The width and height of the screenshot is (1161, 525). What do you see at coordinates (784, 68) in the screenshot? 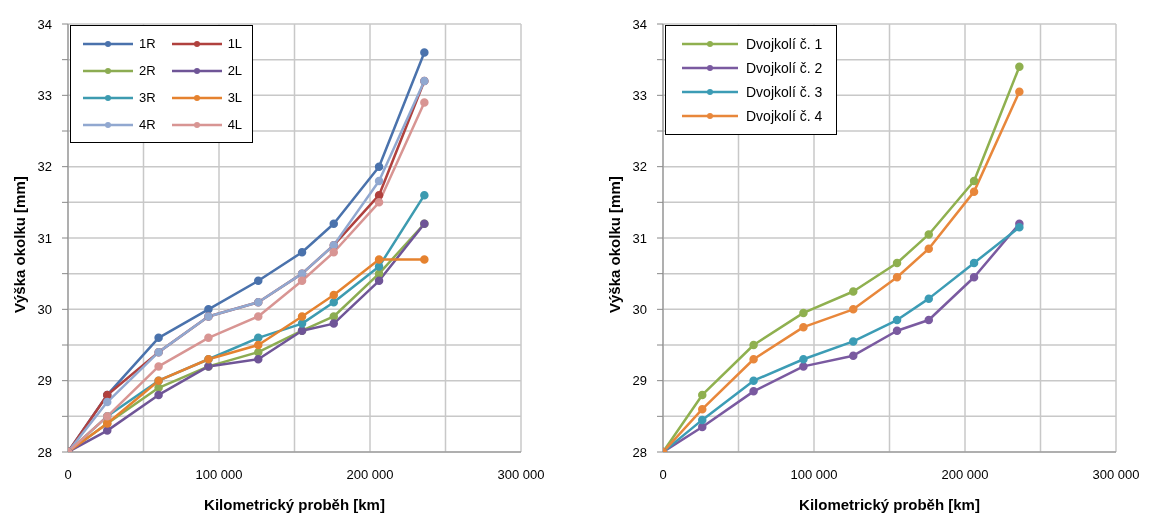
I see `legend-label: Dvojkolí č. 2` at bounding box center [784, 68].